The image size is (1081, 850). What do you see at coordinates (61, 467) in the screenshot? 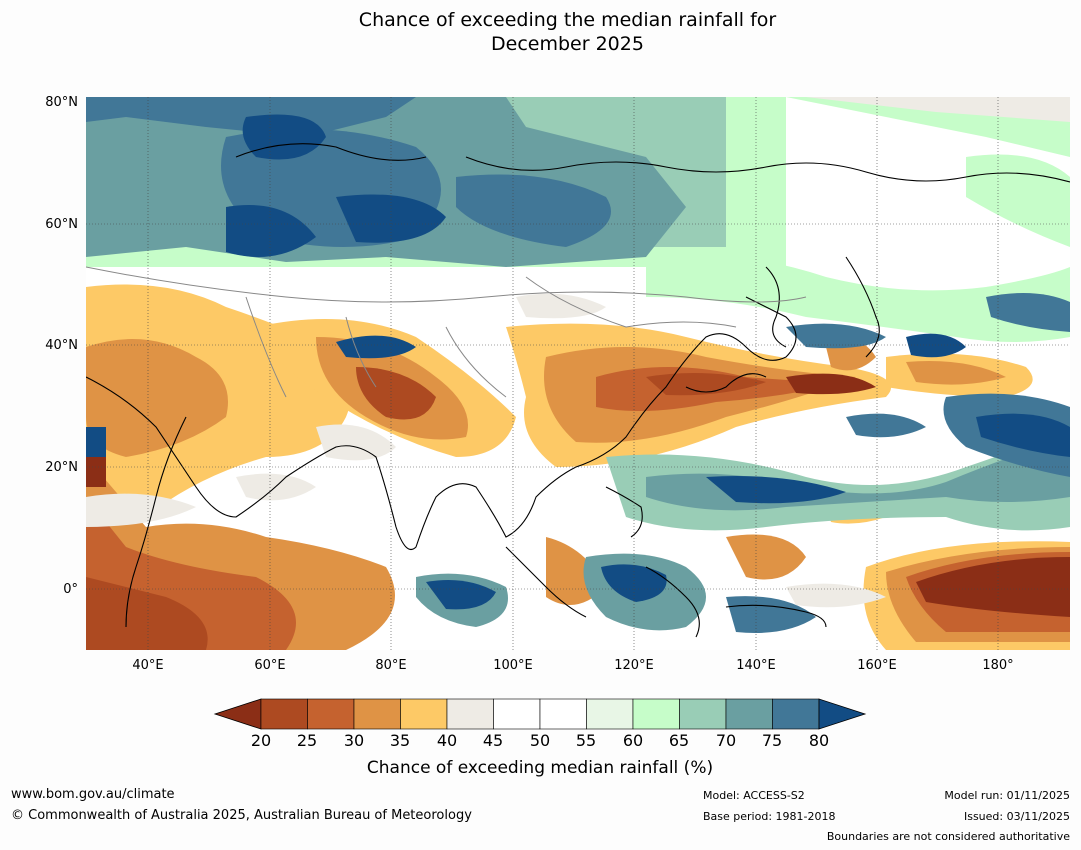
I see `lat-label-20n: 20°N` at bounding box center [61, 467].